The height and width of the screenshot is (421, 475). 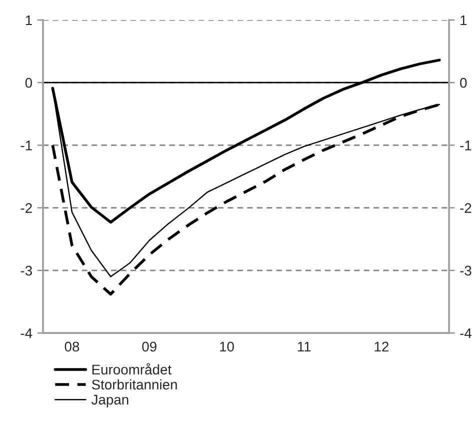 What do you see at coordinates (134, 384) in the screenshot?
I see `legend-label: Storbritannien` at bounding box center [134, 384].